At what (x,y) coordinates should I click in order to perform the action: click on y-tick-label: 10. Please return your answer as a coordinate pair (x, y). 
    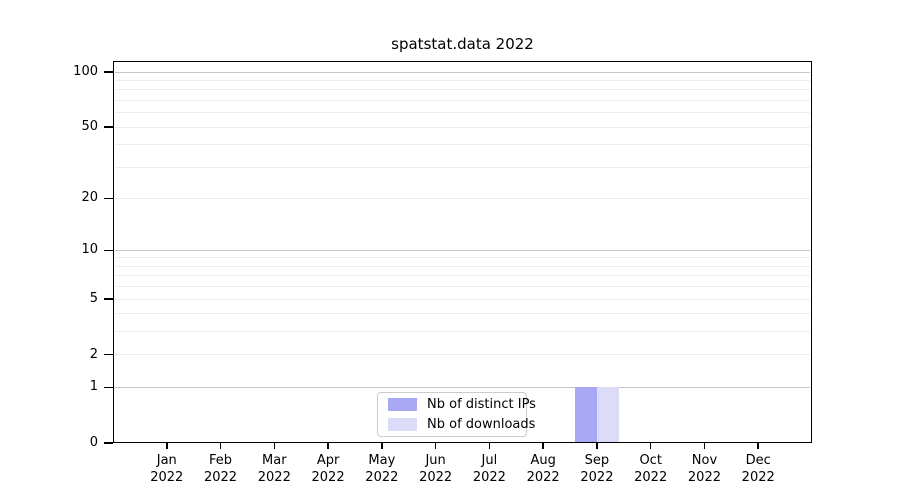
    Looking at the image, I should click on (89, 250).